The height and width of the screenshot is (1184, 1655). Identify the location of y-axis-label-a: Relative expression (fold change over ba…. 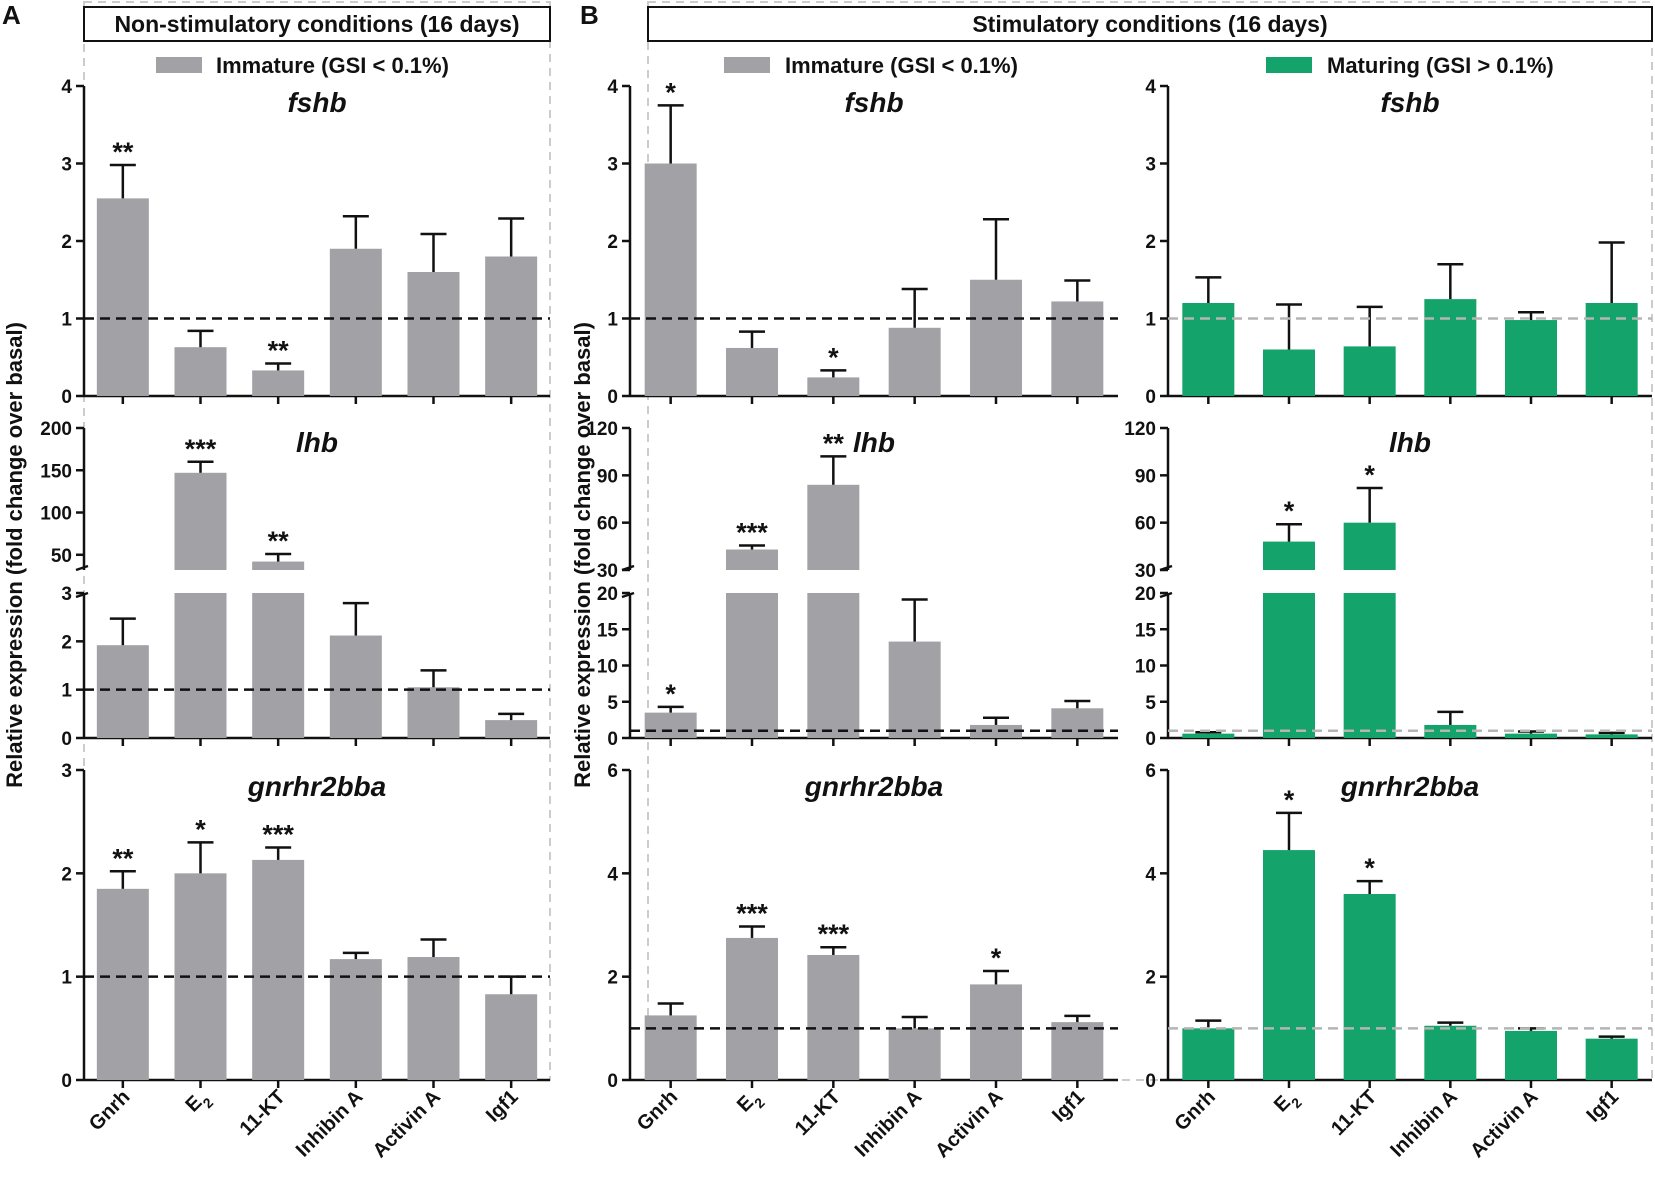
(14, 555).